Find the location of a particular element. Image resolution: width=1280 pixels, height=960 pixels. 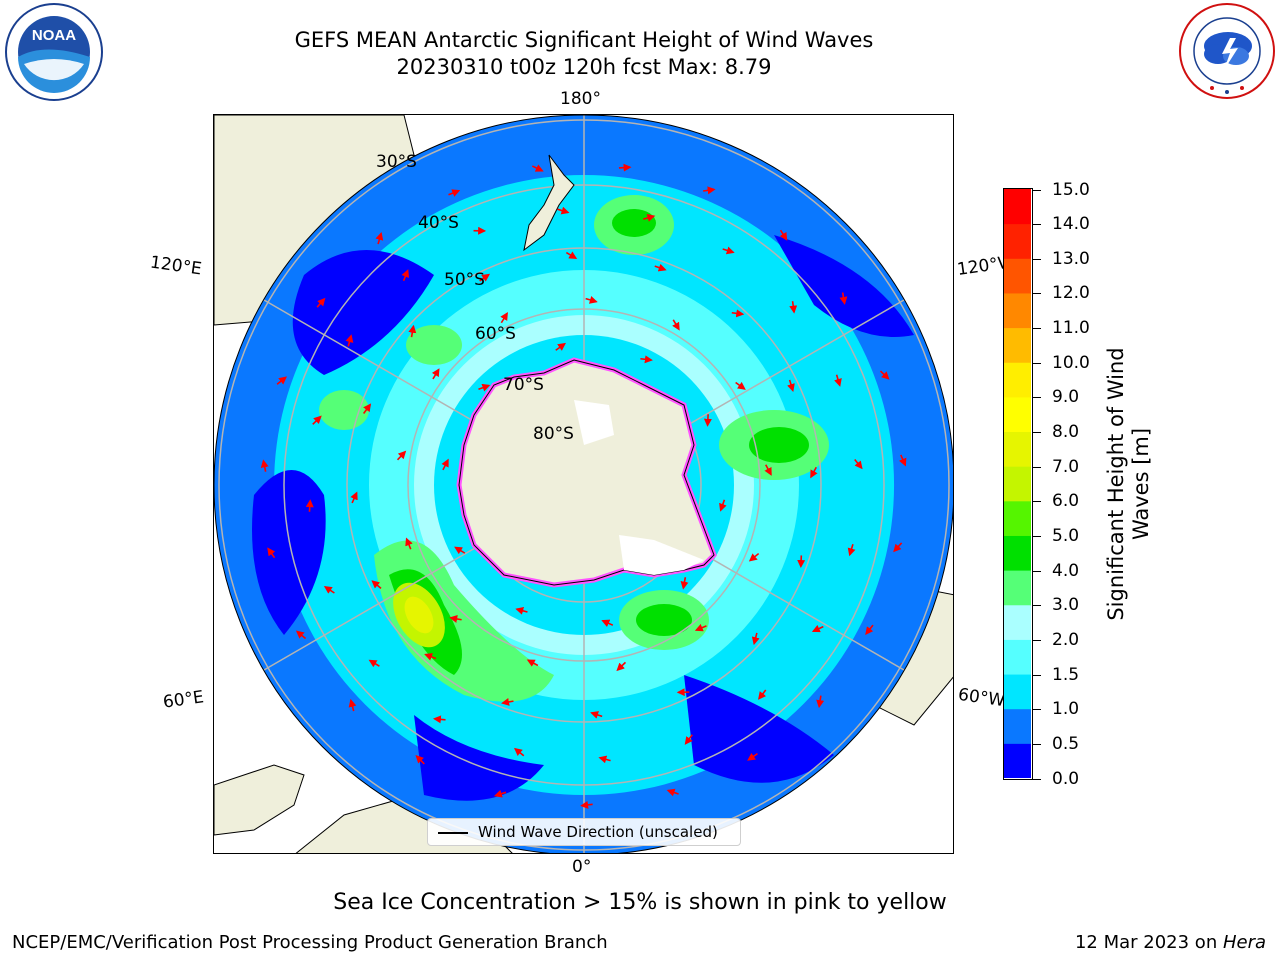

footer-date-text: 12 Mar 2023 on is located at coordinates (1148, 942).